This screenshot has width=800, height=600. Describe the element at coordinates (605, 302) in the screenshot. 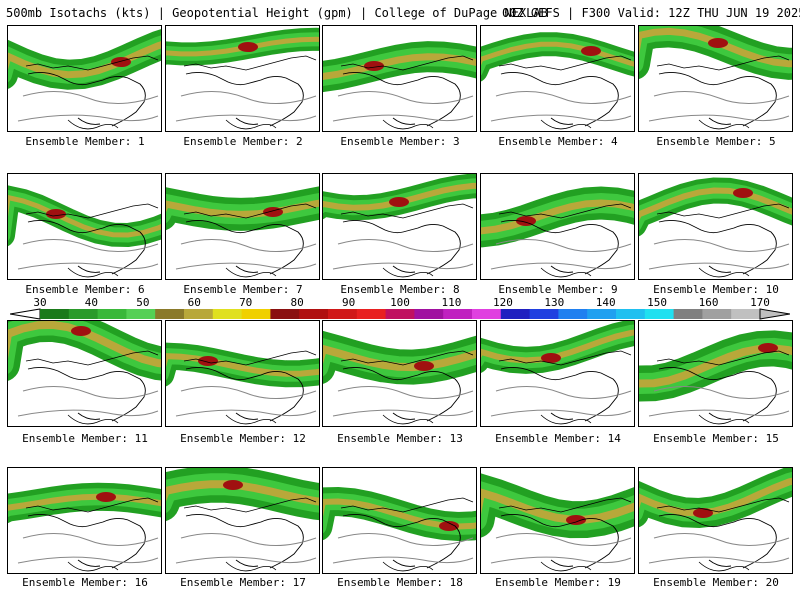

I see `colorbar-tick-label: 140` at that location.